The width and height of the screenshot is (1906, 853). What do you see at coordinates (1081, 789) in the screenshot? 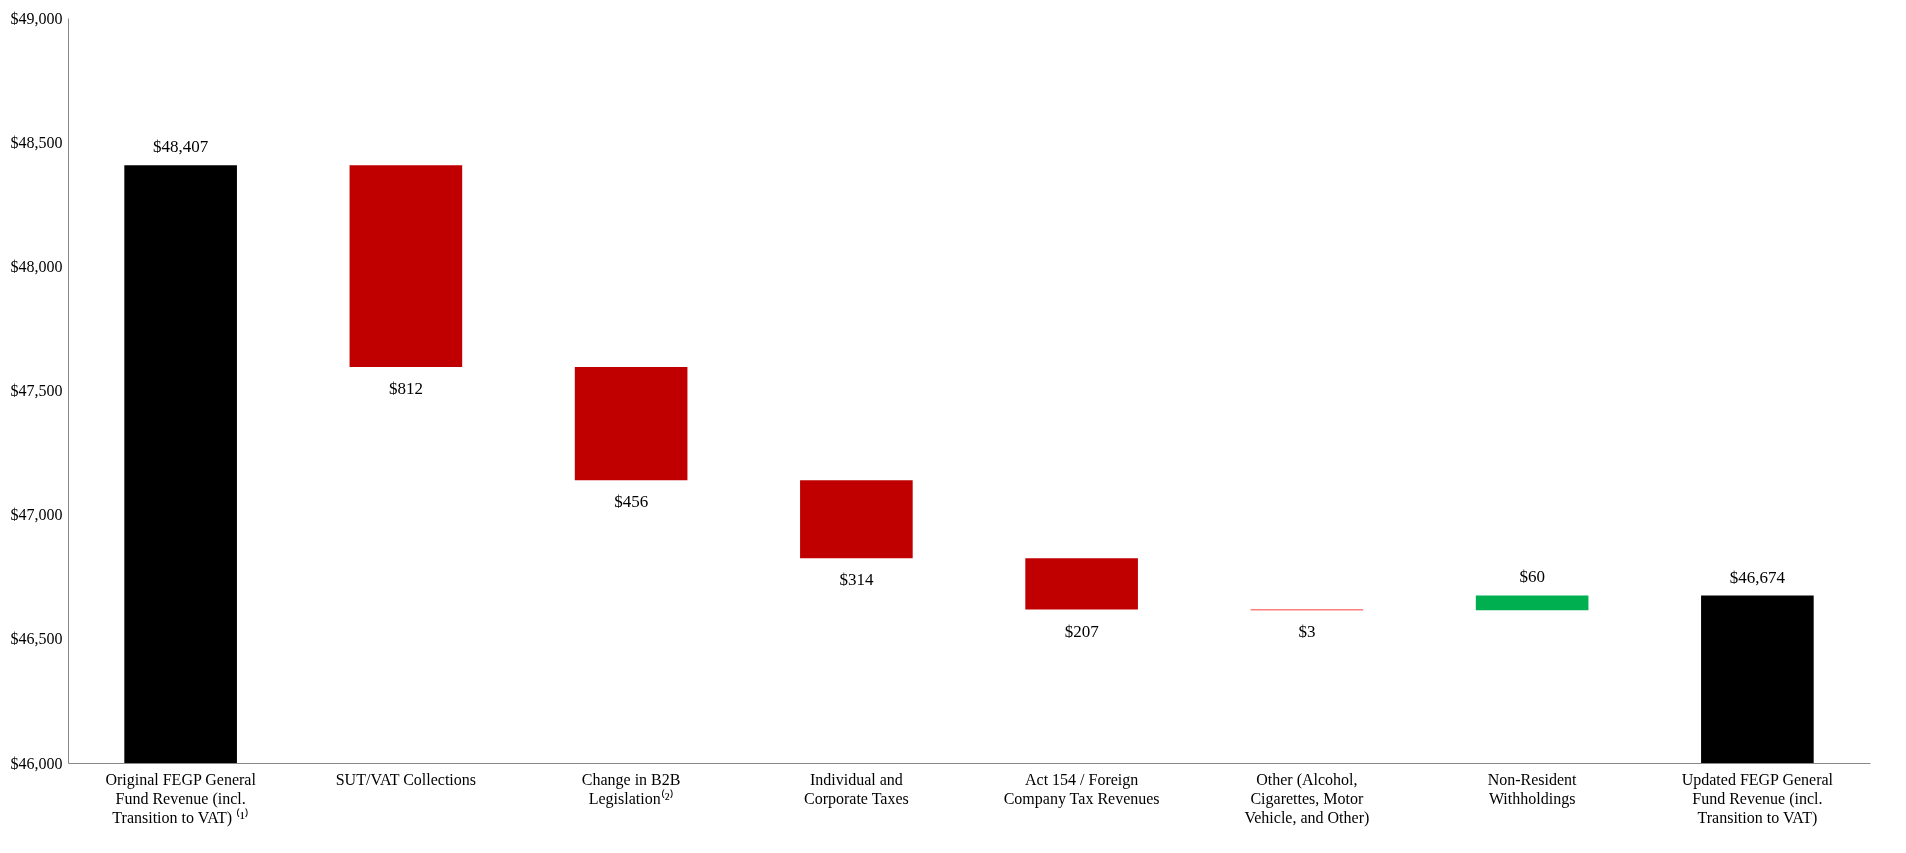
I see `x-tick-label: Act 154 / Foreign Company Tax Revenues` at bounding box center [1081, 789].